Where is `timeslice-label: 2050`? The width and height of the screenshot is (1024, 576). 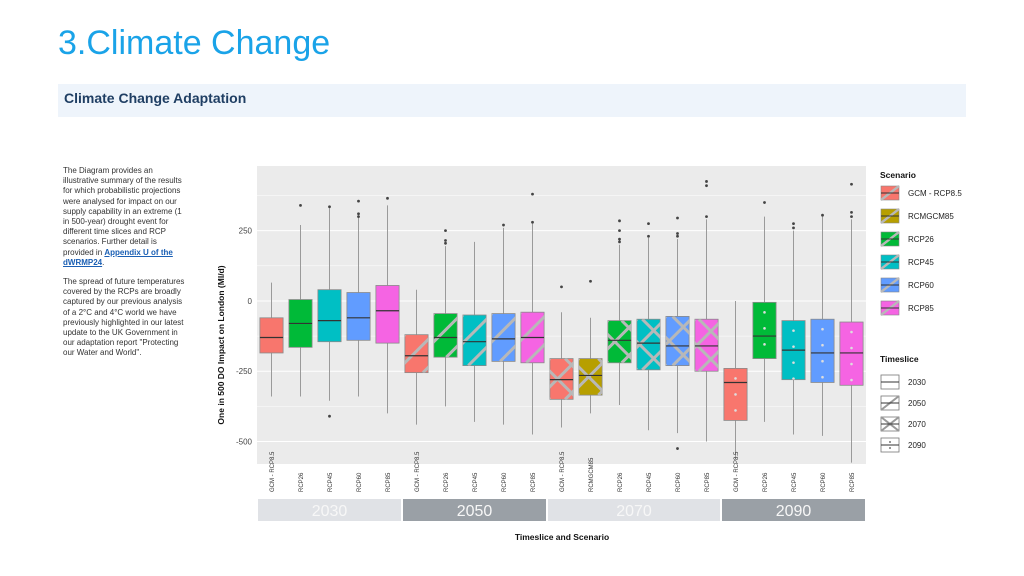
timeslice-label: 2050 is located at coordinates (475, 511).